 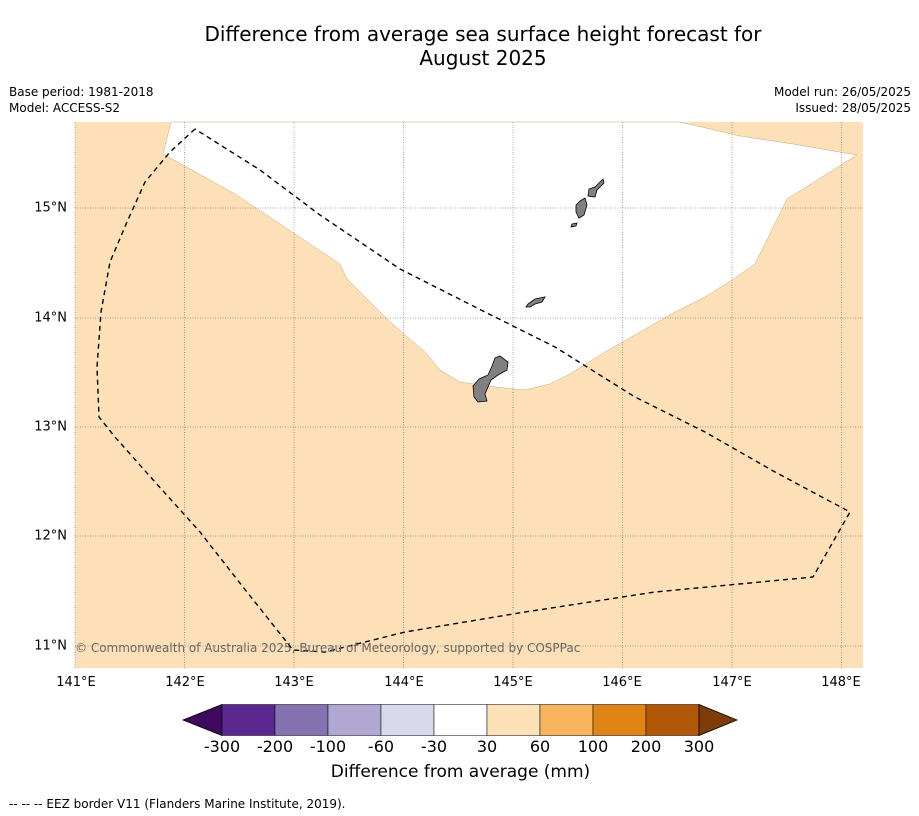 What do you see at coordinates (596, 188) in the screenshot?
I see `saipan-island` at bounding box center [596, 188].